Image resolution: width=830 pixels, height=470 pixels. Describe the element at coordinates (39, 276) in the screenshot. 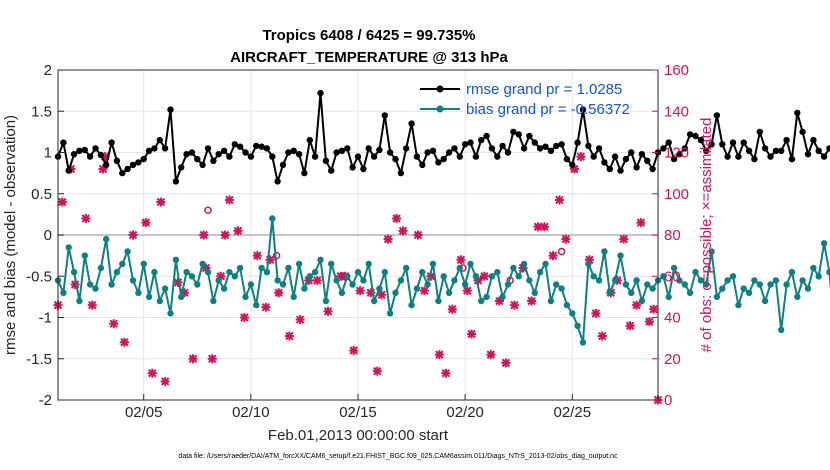

I see `y-left-tick-label: -0.5` at that location.